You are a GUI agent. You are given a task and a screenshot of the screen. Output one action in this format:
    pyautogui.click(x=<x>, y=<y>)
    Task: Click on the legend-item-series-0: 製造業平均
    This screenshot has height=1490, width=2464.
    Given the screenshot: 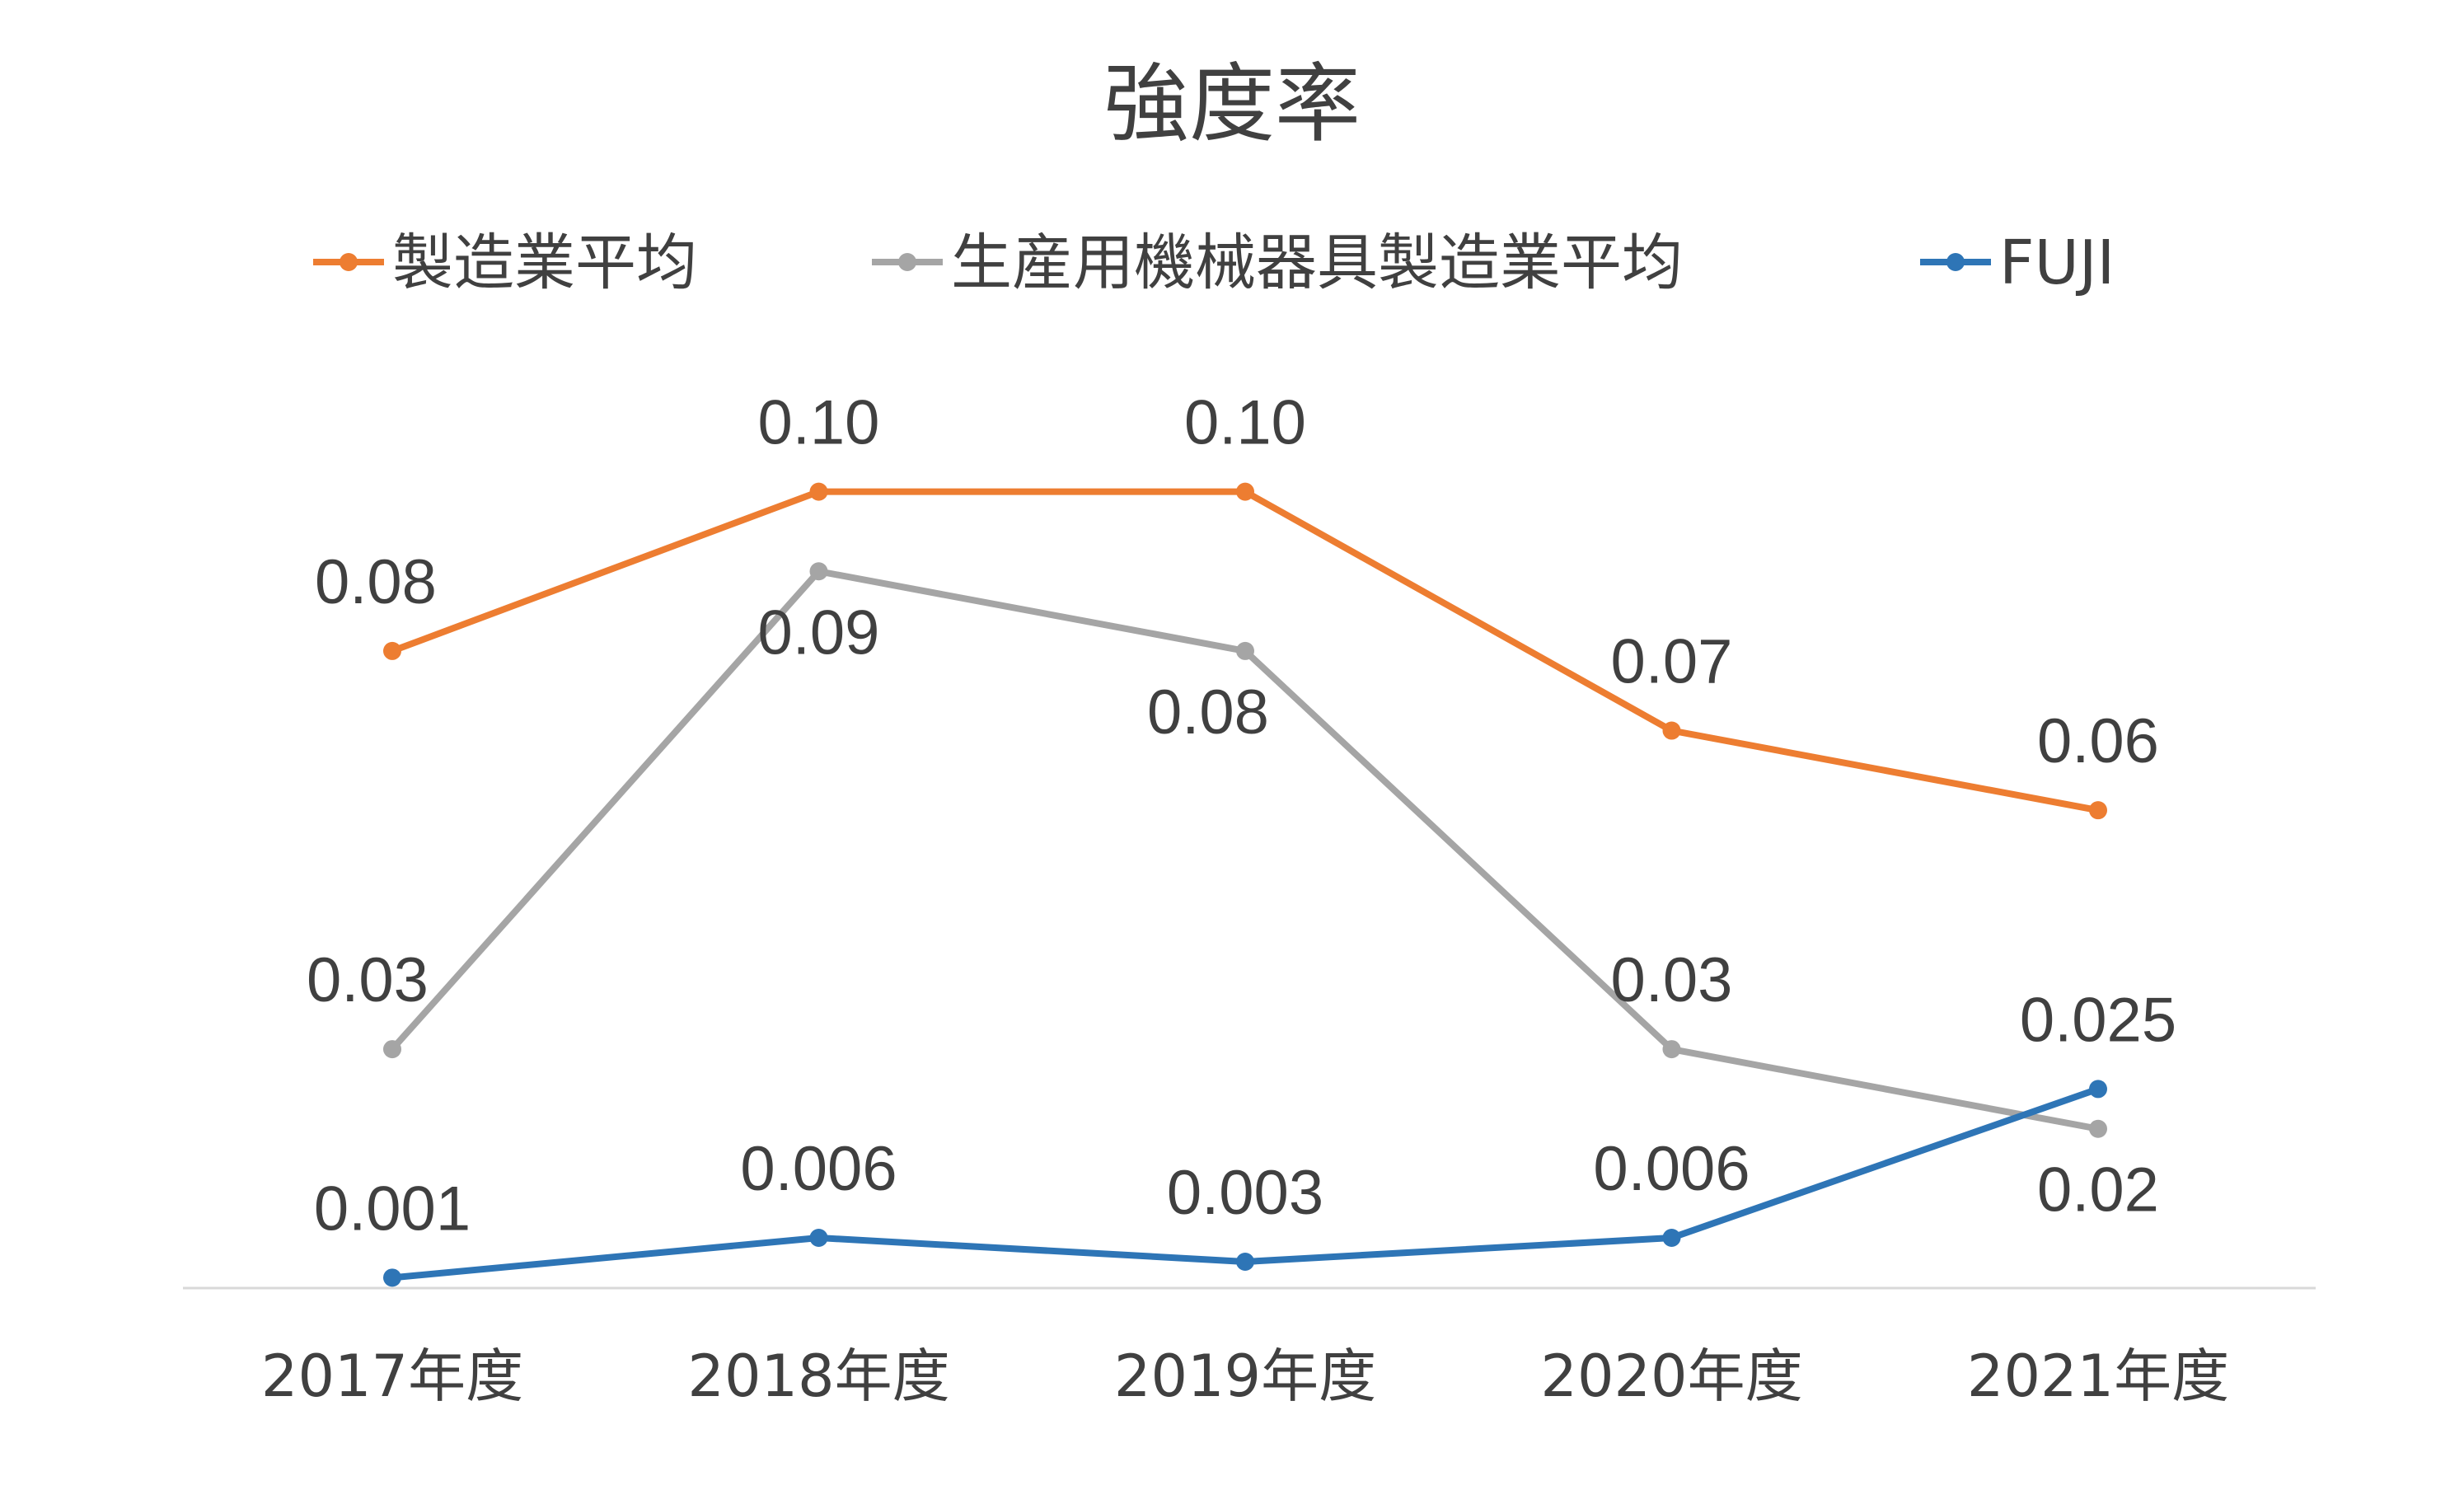 What is the action you would take?
    pyautogui.click(x=505, y=262)
    